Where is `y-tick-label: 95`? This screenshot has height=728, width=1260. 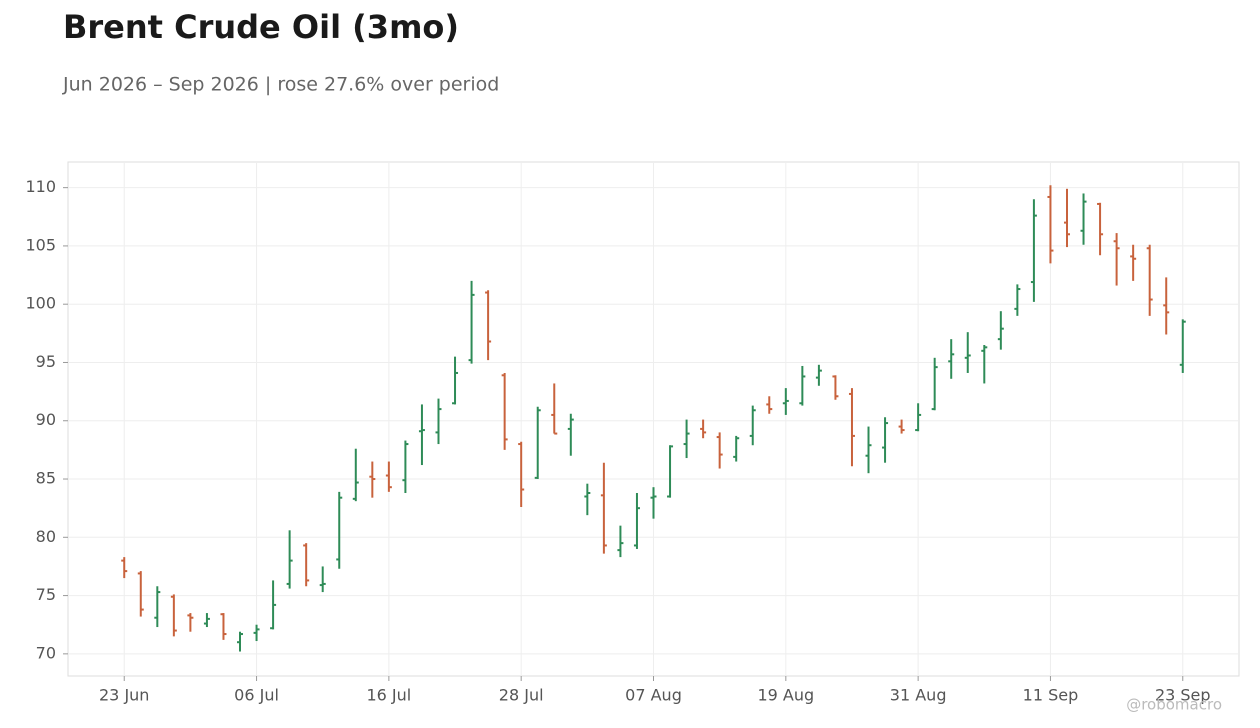
y-tick-label: 95 is located at coordinates (46, 361).